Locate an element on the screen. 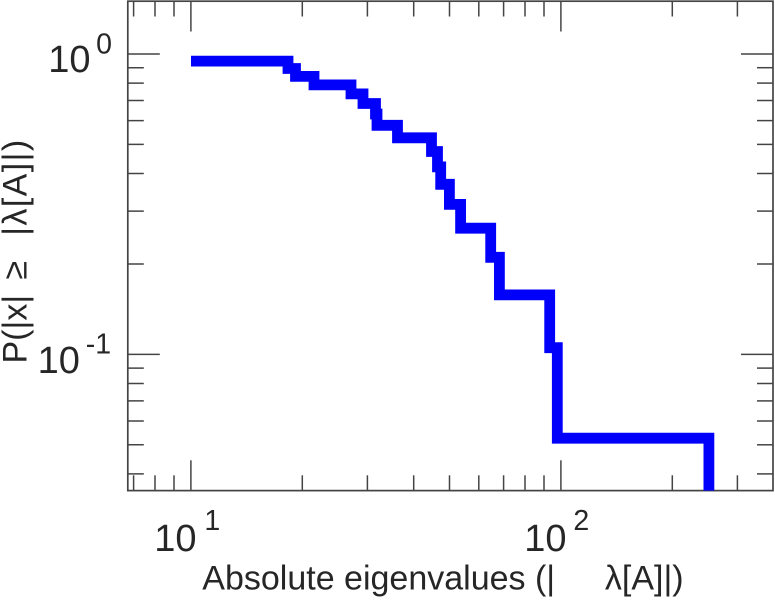  svg-text: P(|x| is located at coordinates (17, 329).